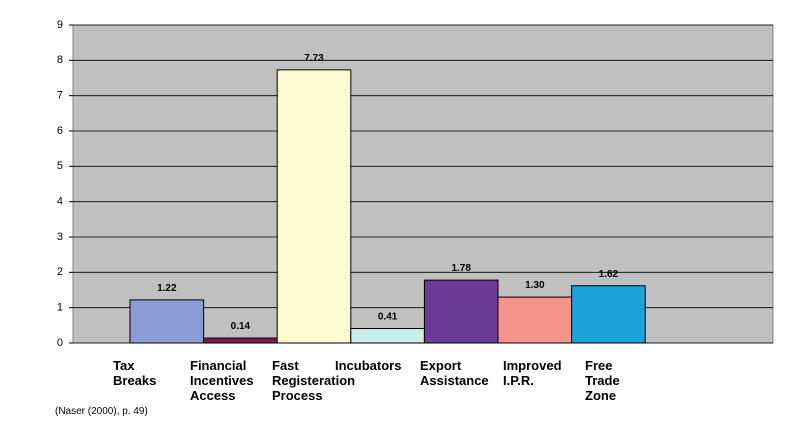 This screenshot has height=421, width=808. Describe the element at coordinates (60, 60) in the screenshot. I see `y-tick-label: 8` at that location.